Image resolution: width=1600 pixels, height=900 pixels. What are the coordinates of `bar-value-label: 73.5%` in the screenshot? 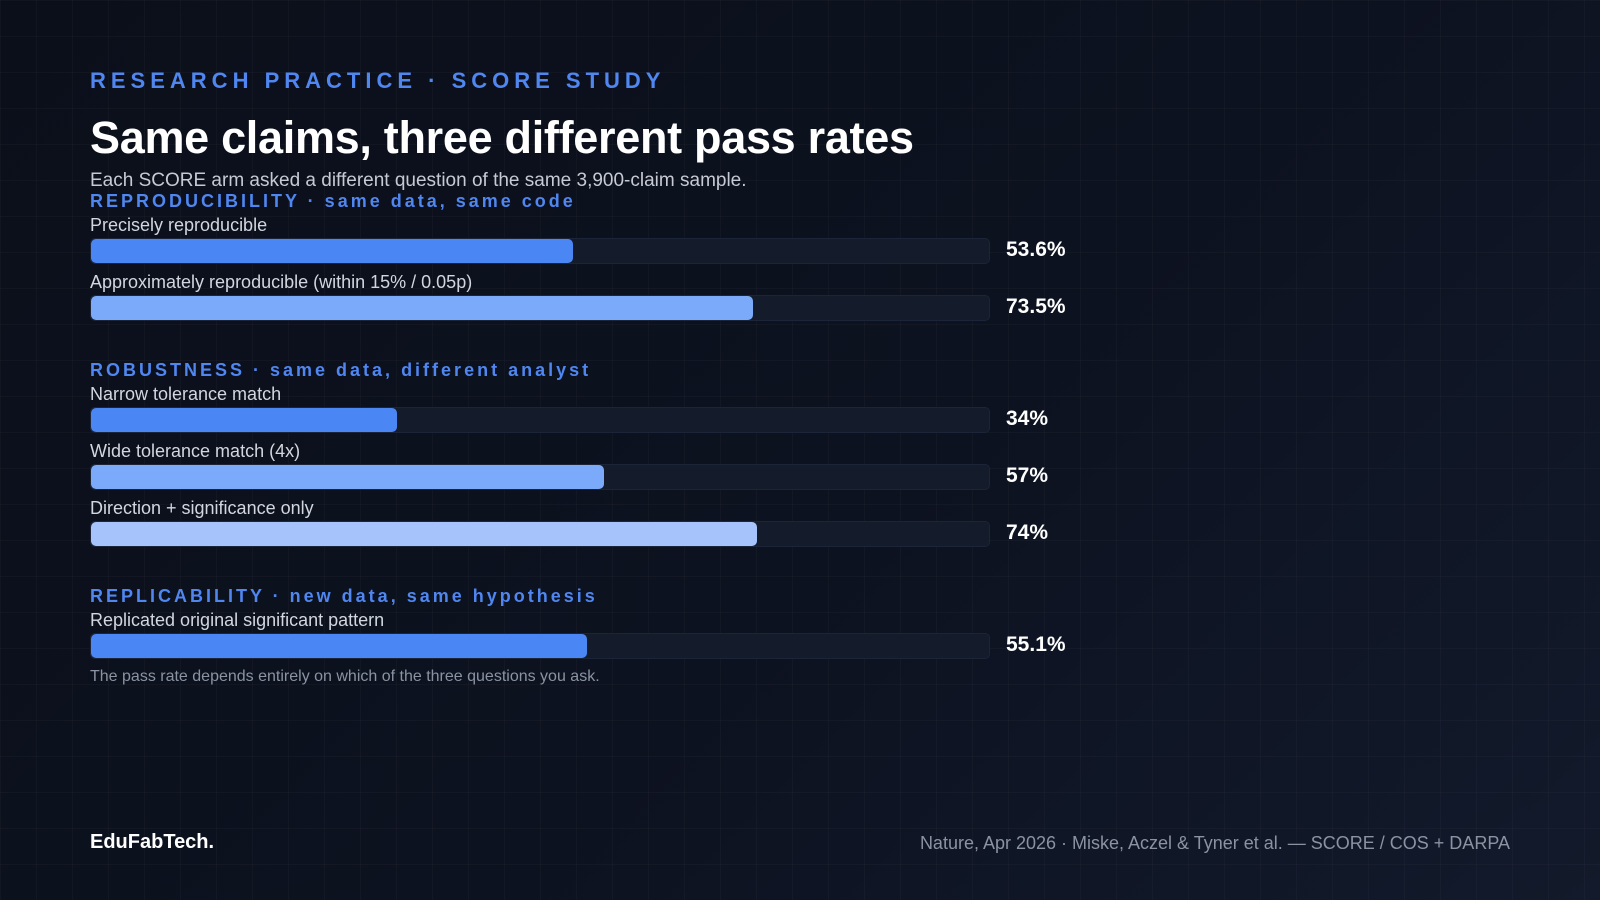 It's located at (1036, 306).